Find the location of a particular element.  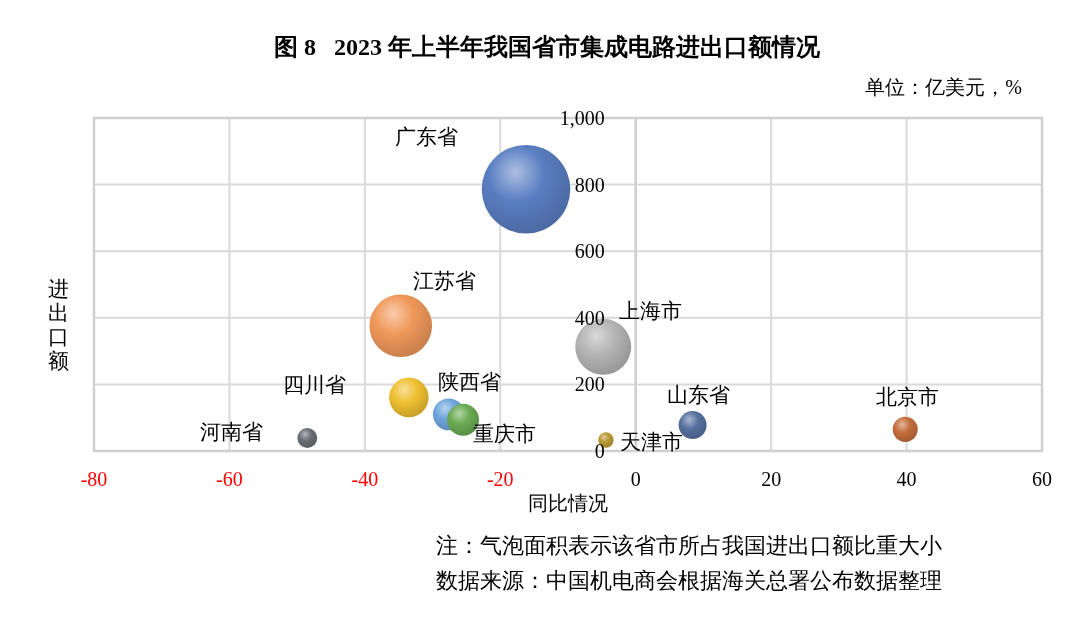

series-label: 北京市 is located at coordinates (907, 397).